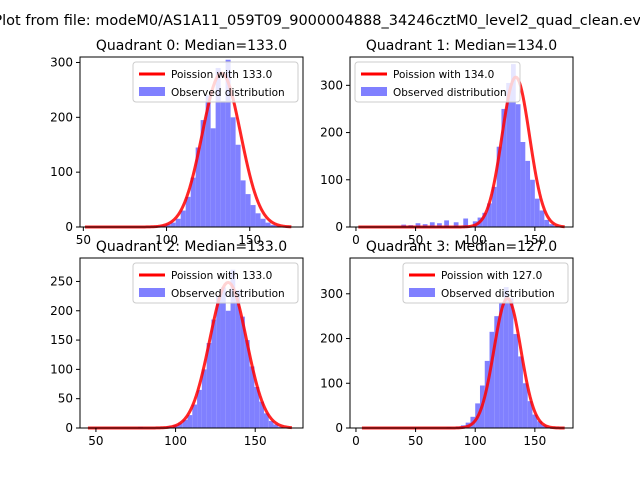 The width and height of the screenshot is (640, 480). What do you see at coordinates (450, 93) in the screenshot?
I see `quadrant-1-legend-observed-label: Observed distribution` at bounding box center [450, 93].